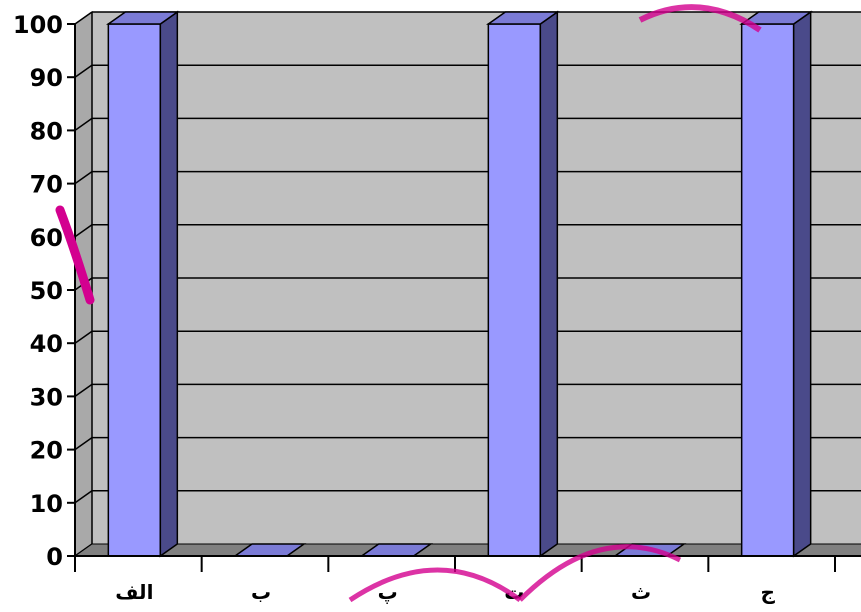 The width and height of the screenshot is (861, 612). Describe the element at coordinates (46, 131) in the screenshot. I see `y-tick-label: 80` at that location.